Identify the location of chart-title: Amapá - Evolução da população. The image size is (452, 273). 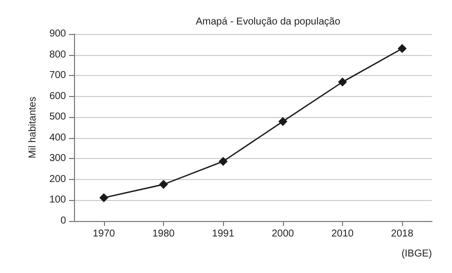
(268, 22).